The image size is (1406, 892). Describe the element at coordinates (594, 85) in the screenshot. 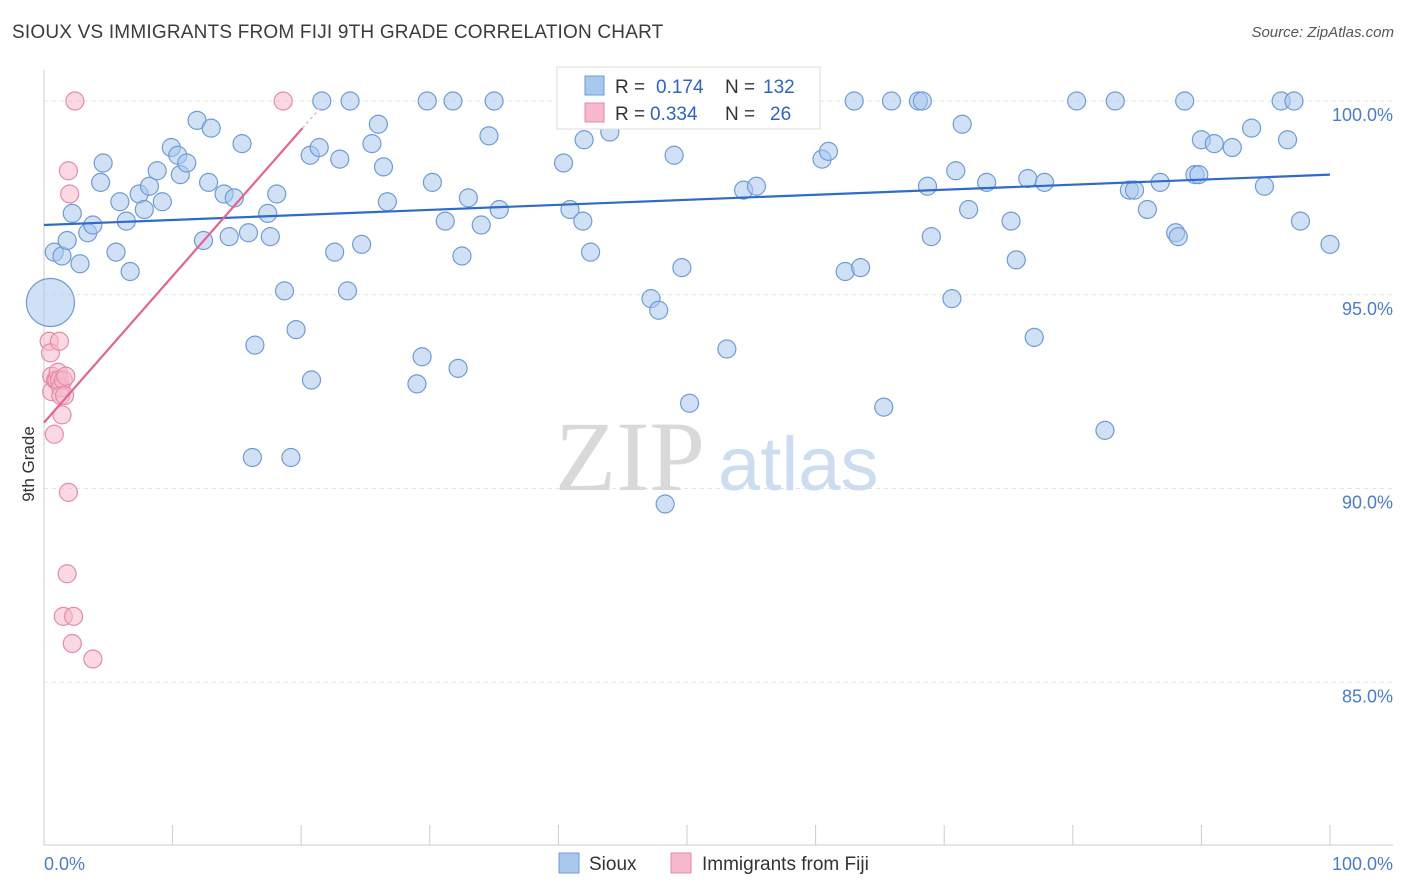

I see `legend-swatch-sioux` at that location.